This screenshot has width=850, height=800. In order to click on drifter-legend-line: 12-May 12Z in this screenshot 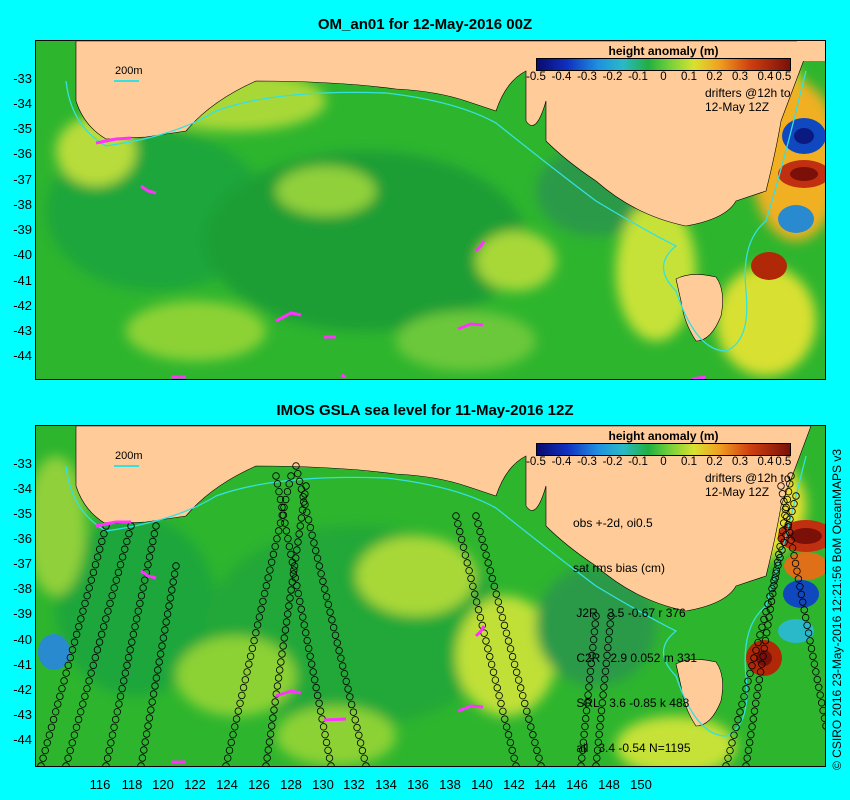, I will do `click(737, 492)`.